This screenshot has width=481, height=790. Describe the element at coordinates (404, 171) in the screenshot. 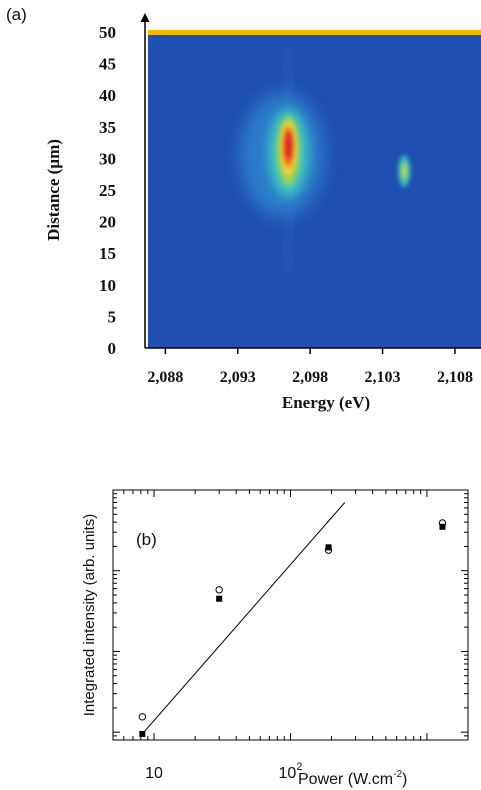

I see `heatmap-spot-secondary` at that location.